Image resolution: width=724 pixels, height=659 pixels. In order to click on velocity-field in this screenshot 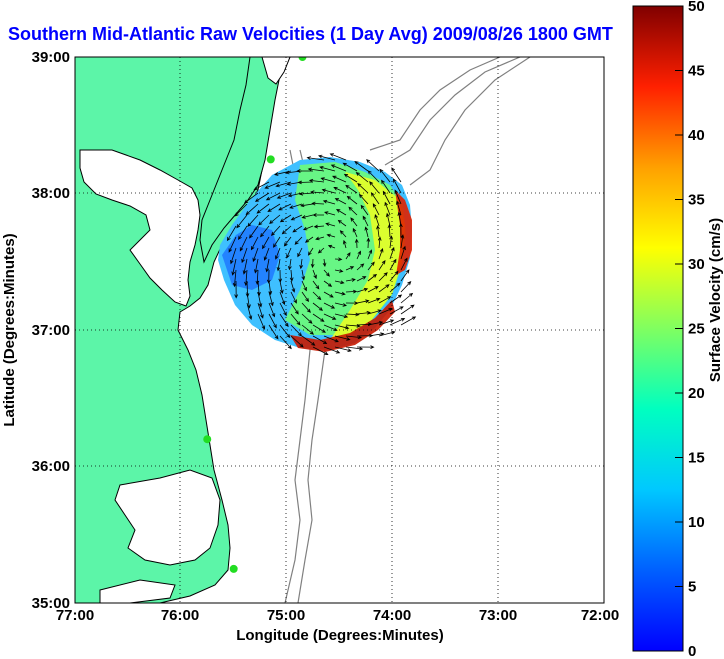, I will do `click(317, 254)`.